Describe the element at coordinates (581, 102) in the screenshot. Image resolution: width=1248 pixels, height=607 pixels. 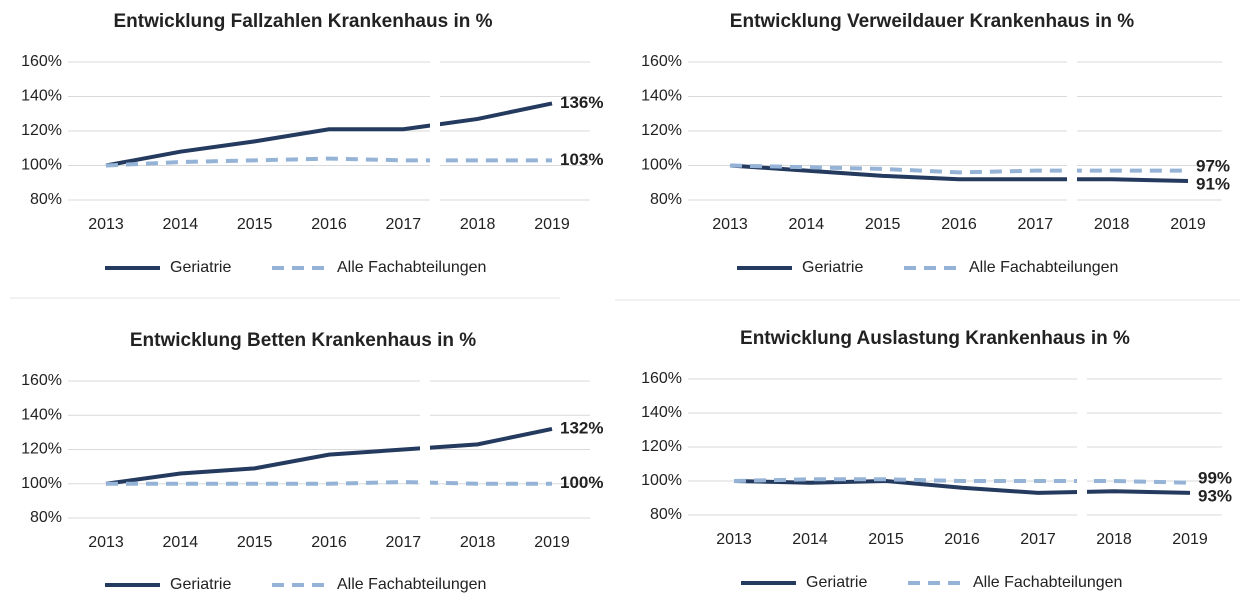
I see `value-label: 136%` at that location.